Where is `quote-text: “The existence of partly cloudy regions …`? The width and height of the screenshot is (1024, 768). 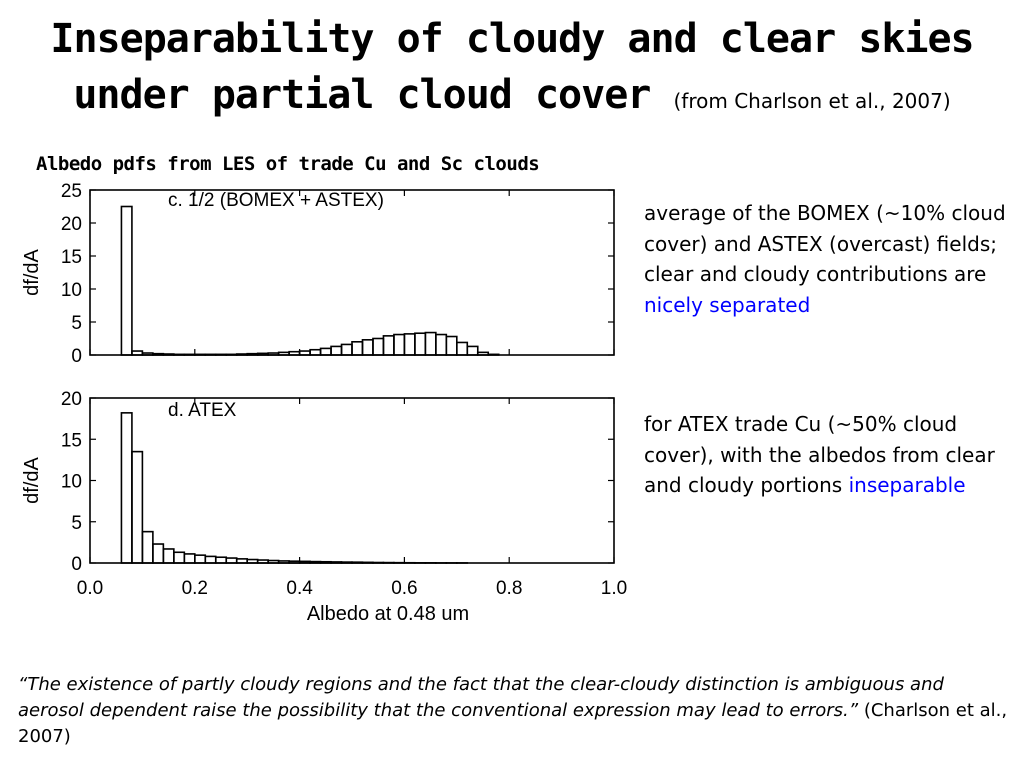 quote-text: “The existence of partly cloudy regions … is located at coordinates (481, 697).